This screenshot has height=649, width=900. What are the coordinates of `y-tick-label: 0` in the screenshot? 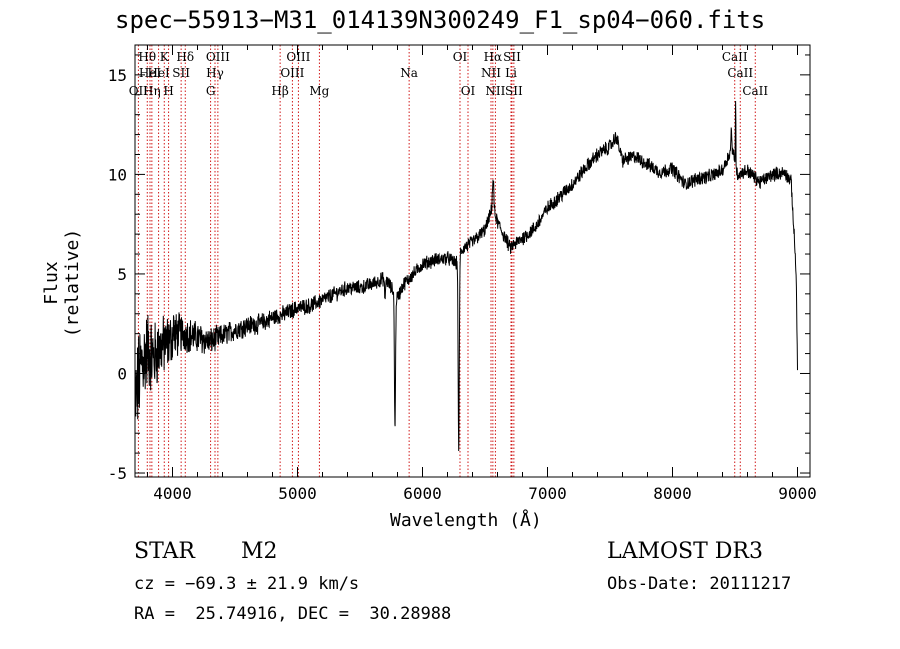 It's located at (122, 373).